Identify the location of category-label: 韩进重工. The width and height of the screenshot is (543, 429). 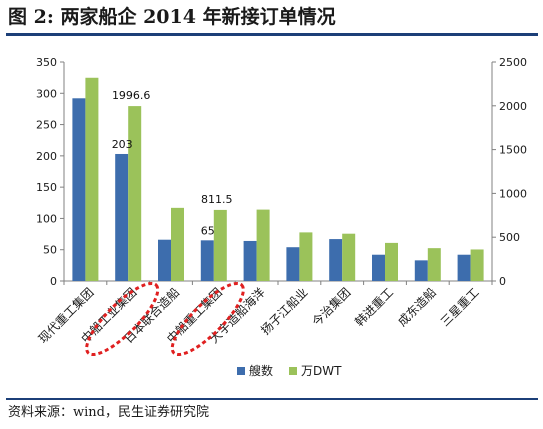
(374, 307).